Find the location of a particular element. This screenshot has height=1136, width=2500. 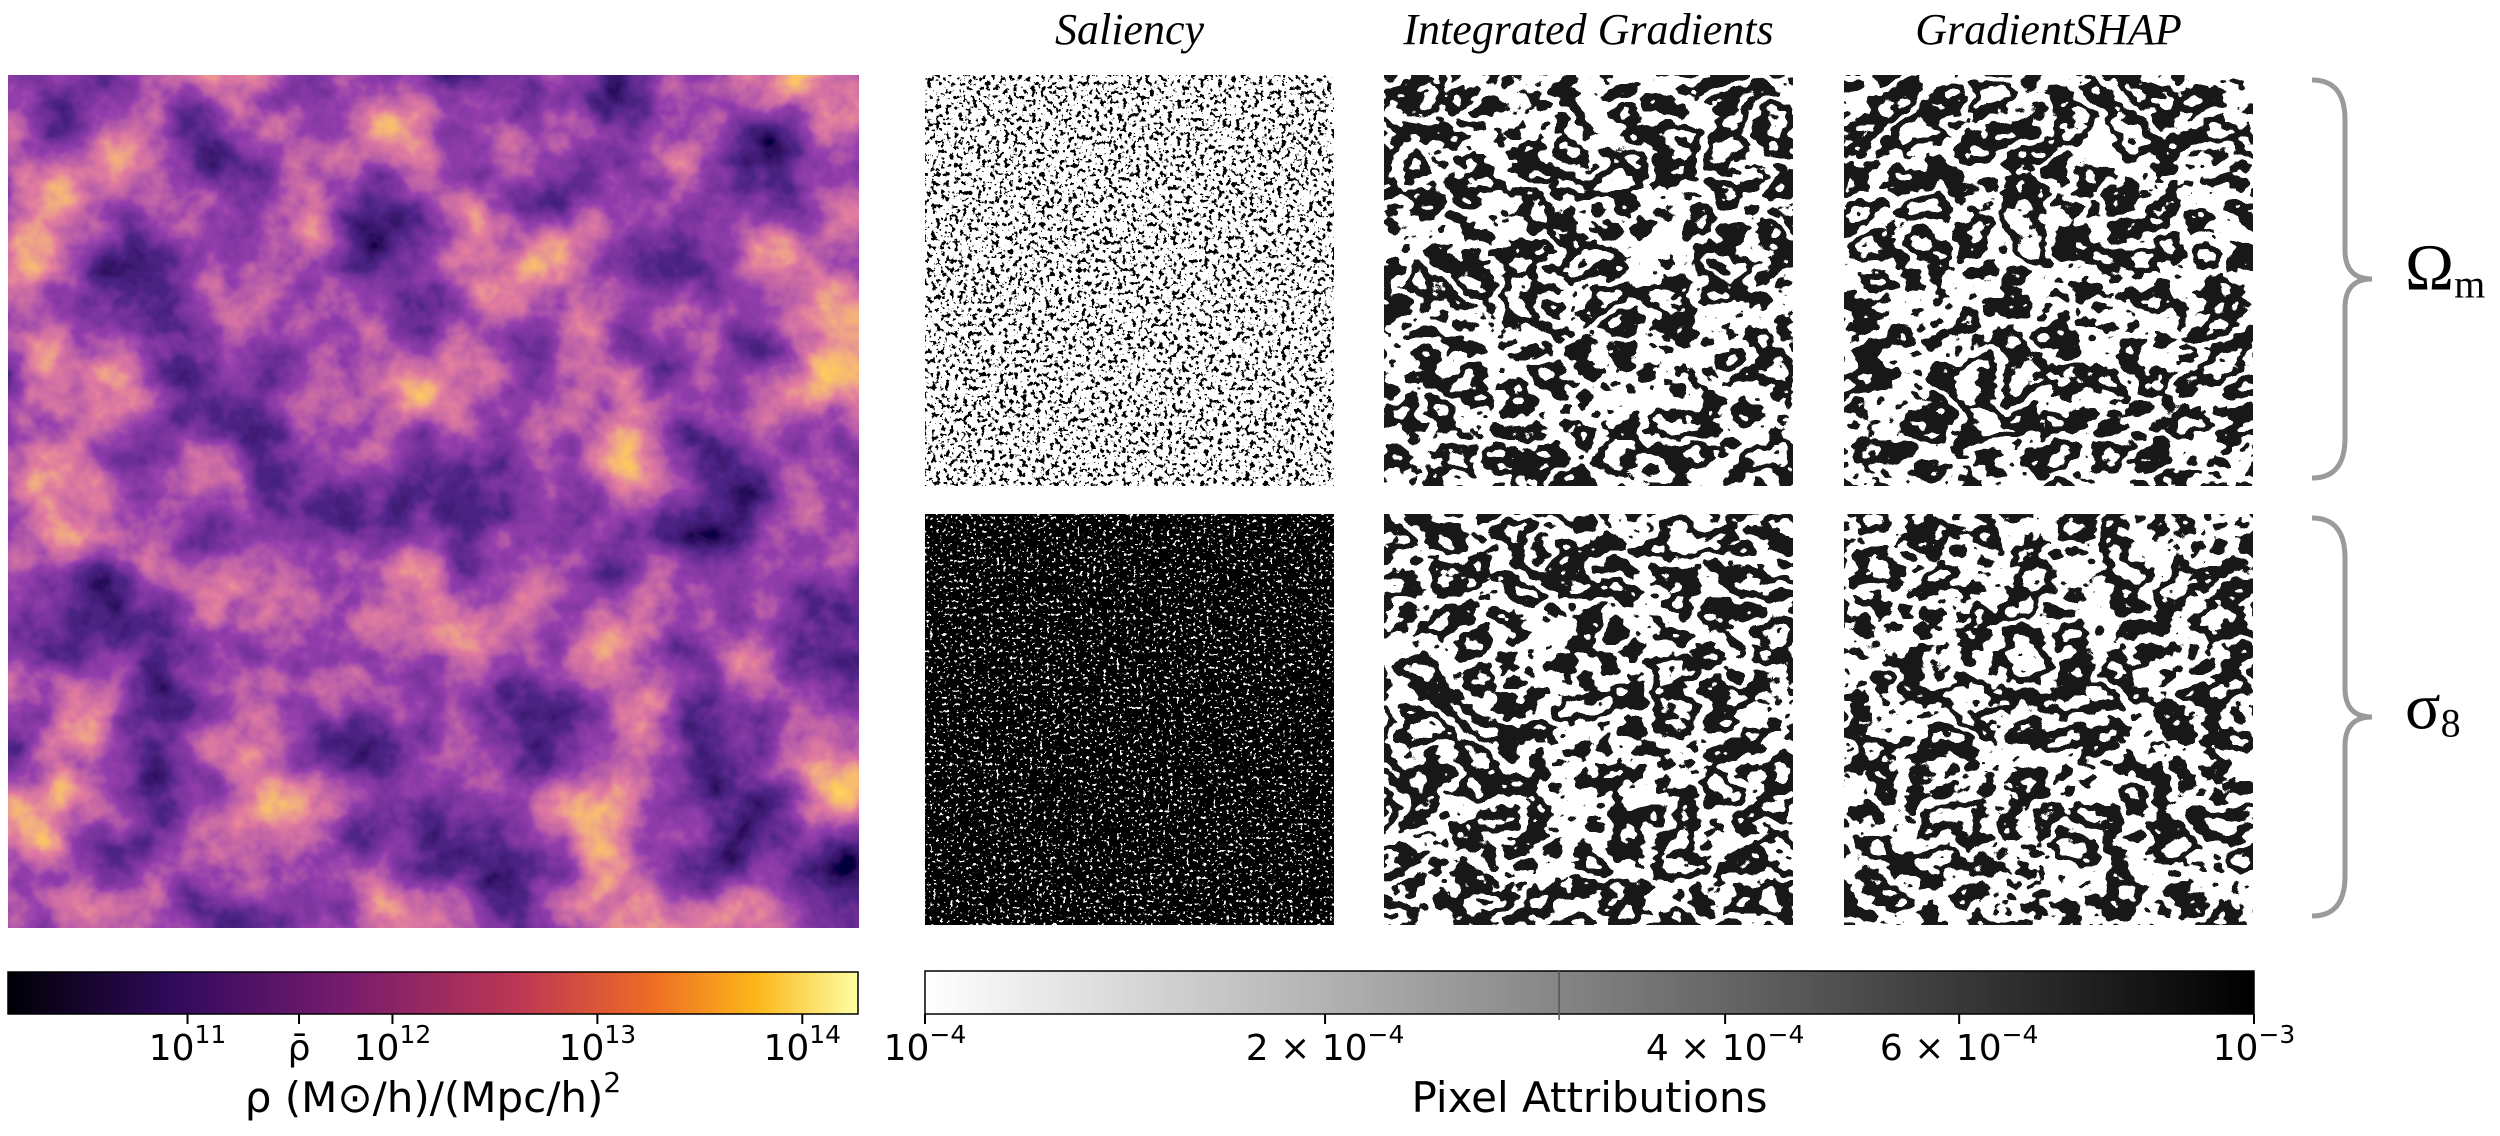

colorbar-tick-label: 10¹⁴ is located at coordinates (802, 1044).